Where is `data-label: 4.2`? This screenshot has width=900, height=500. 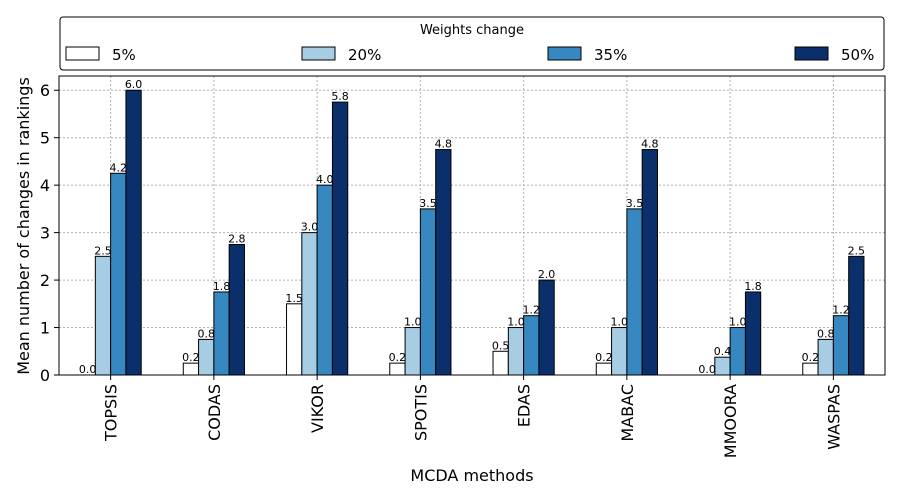
data-label: 4.2 is located at coordinates (119, 167).